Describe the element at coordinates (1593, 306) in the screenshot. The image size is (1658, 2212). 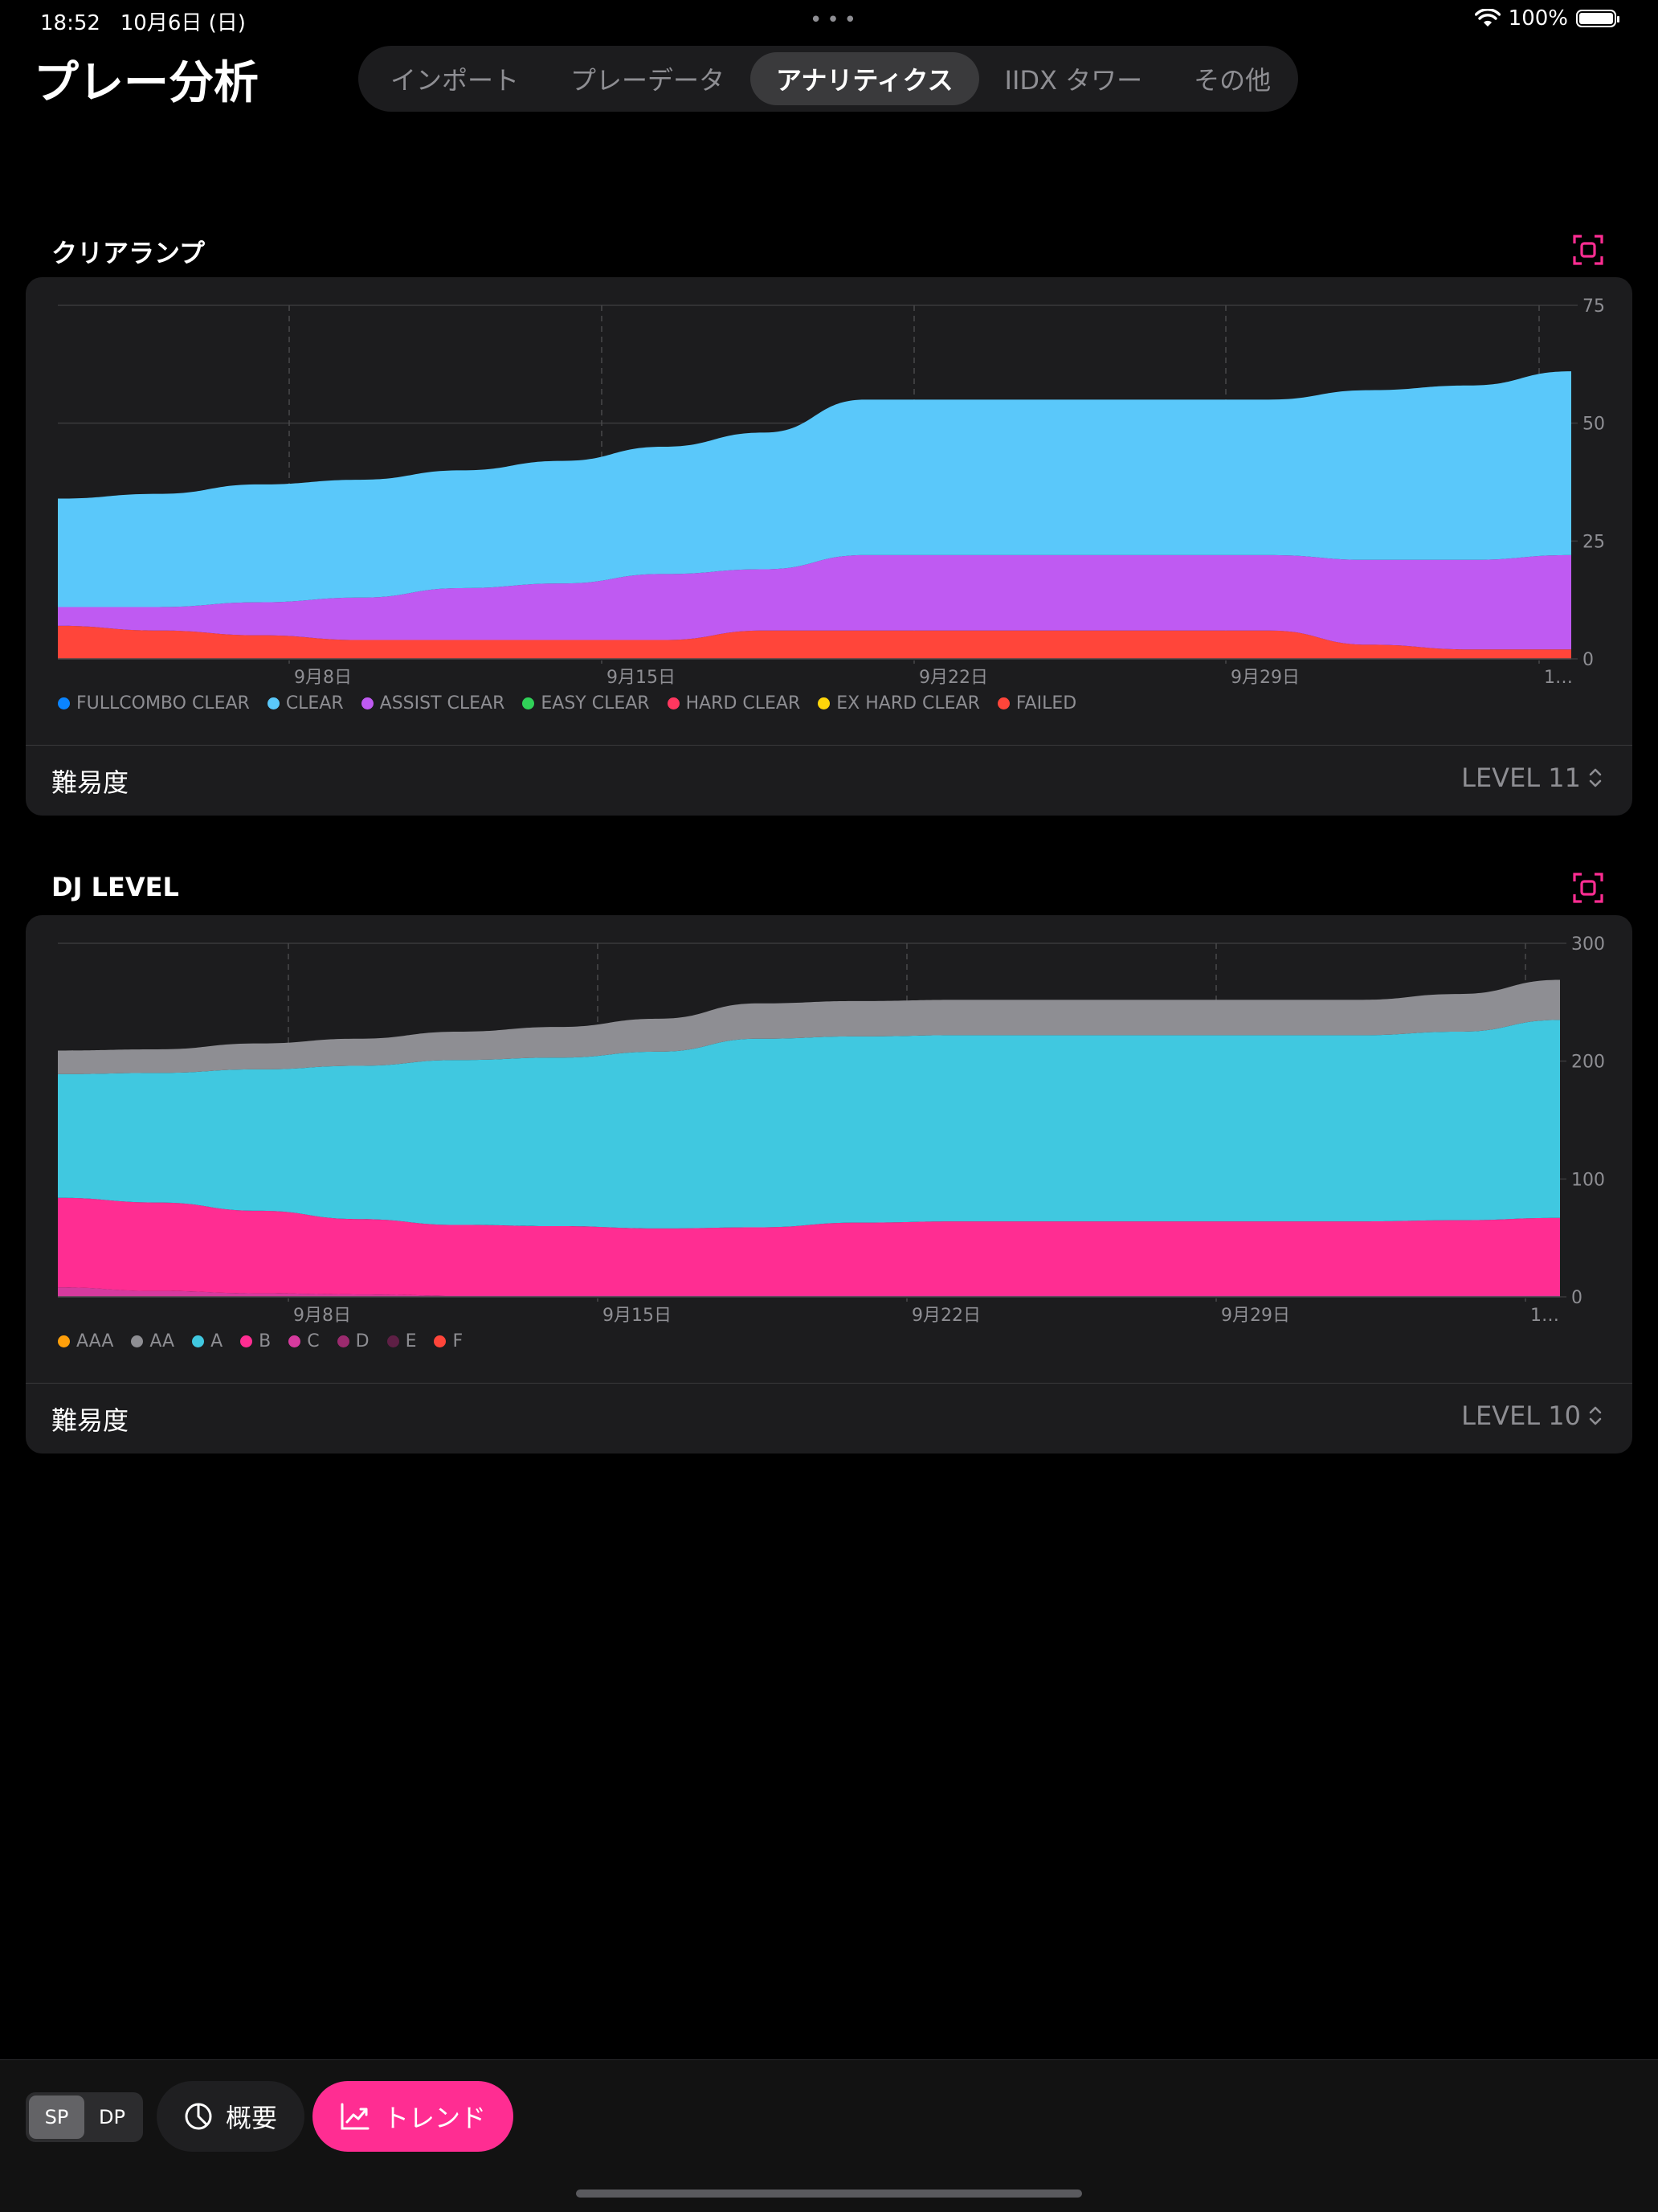
I see `y-tick-label: 75` at that location.